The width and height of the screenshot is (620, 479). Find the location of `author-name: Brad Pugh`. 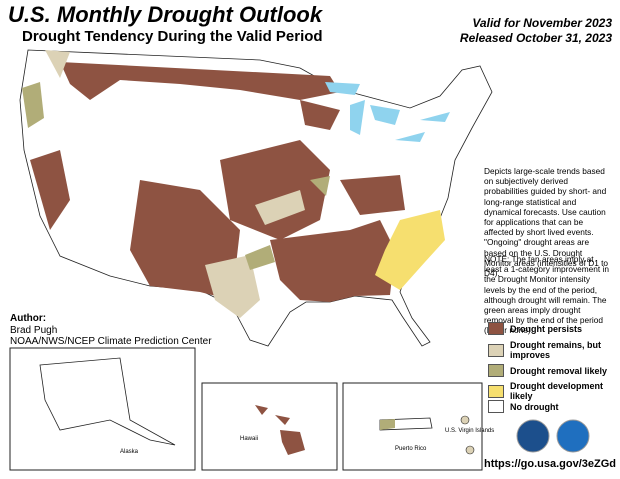

author-name: Brad Pugh is located at coordinates (34, 330).